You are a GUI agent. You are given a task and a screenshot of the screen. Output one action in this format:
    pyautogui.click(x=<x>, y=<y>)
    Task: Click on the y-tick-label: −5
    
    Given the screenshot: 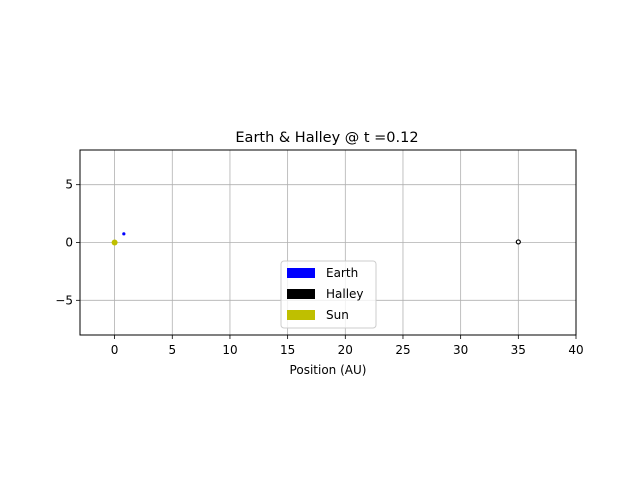 What is the action you would take?
    pyautogui.click(x=64, y=300)
    